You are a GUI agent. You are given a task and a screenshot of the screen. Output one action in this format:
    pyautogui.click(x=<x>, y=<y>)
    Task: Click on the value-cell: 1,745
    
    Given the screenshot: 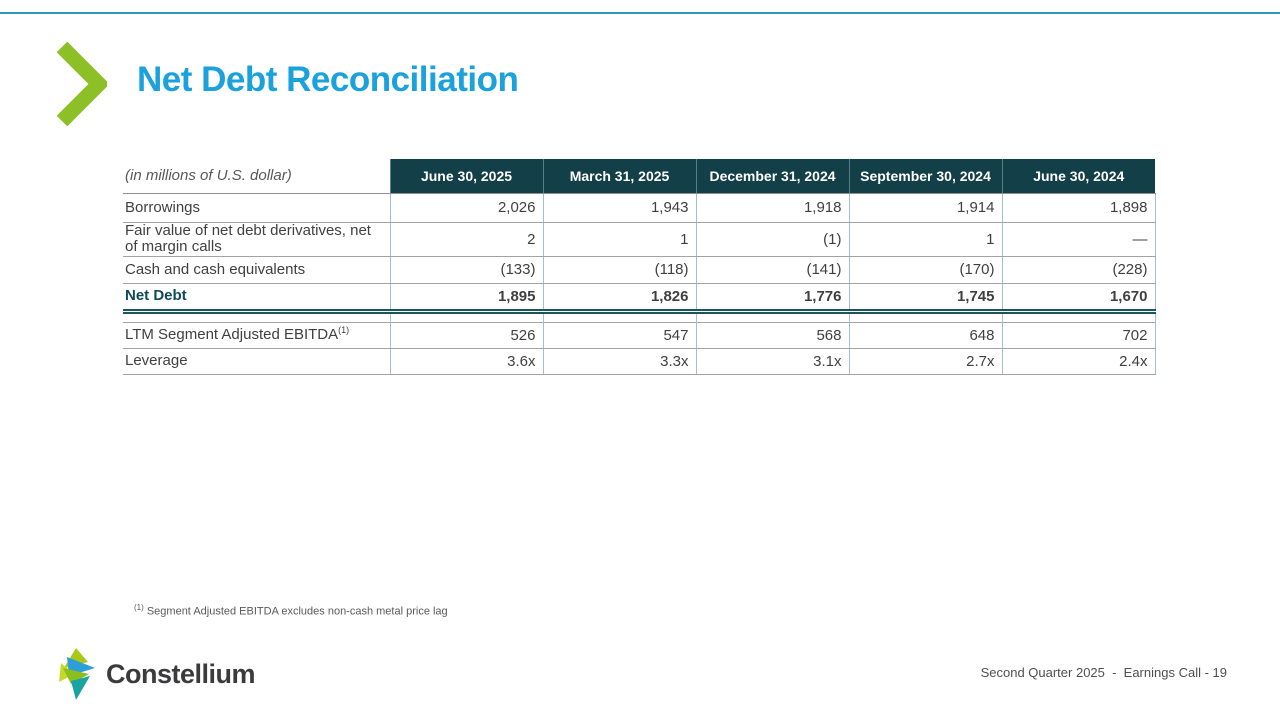 What is the action you would take?
    pyautogui.click(x=925, y=298)
    